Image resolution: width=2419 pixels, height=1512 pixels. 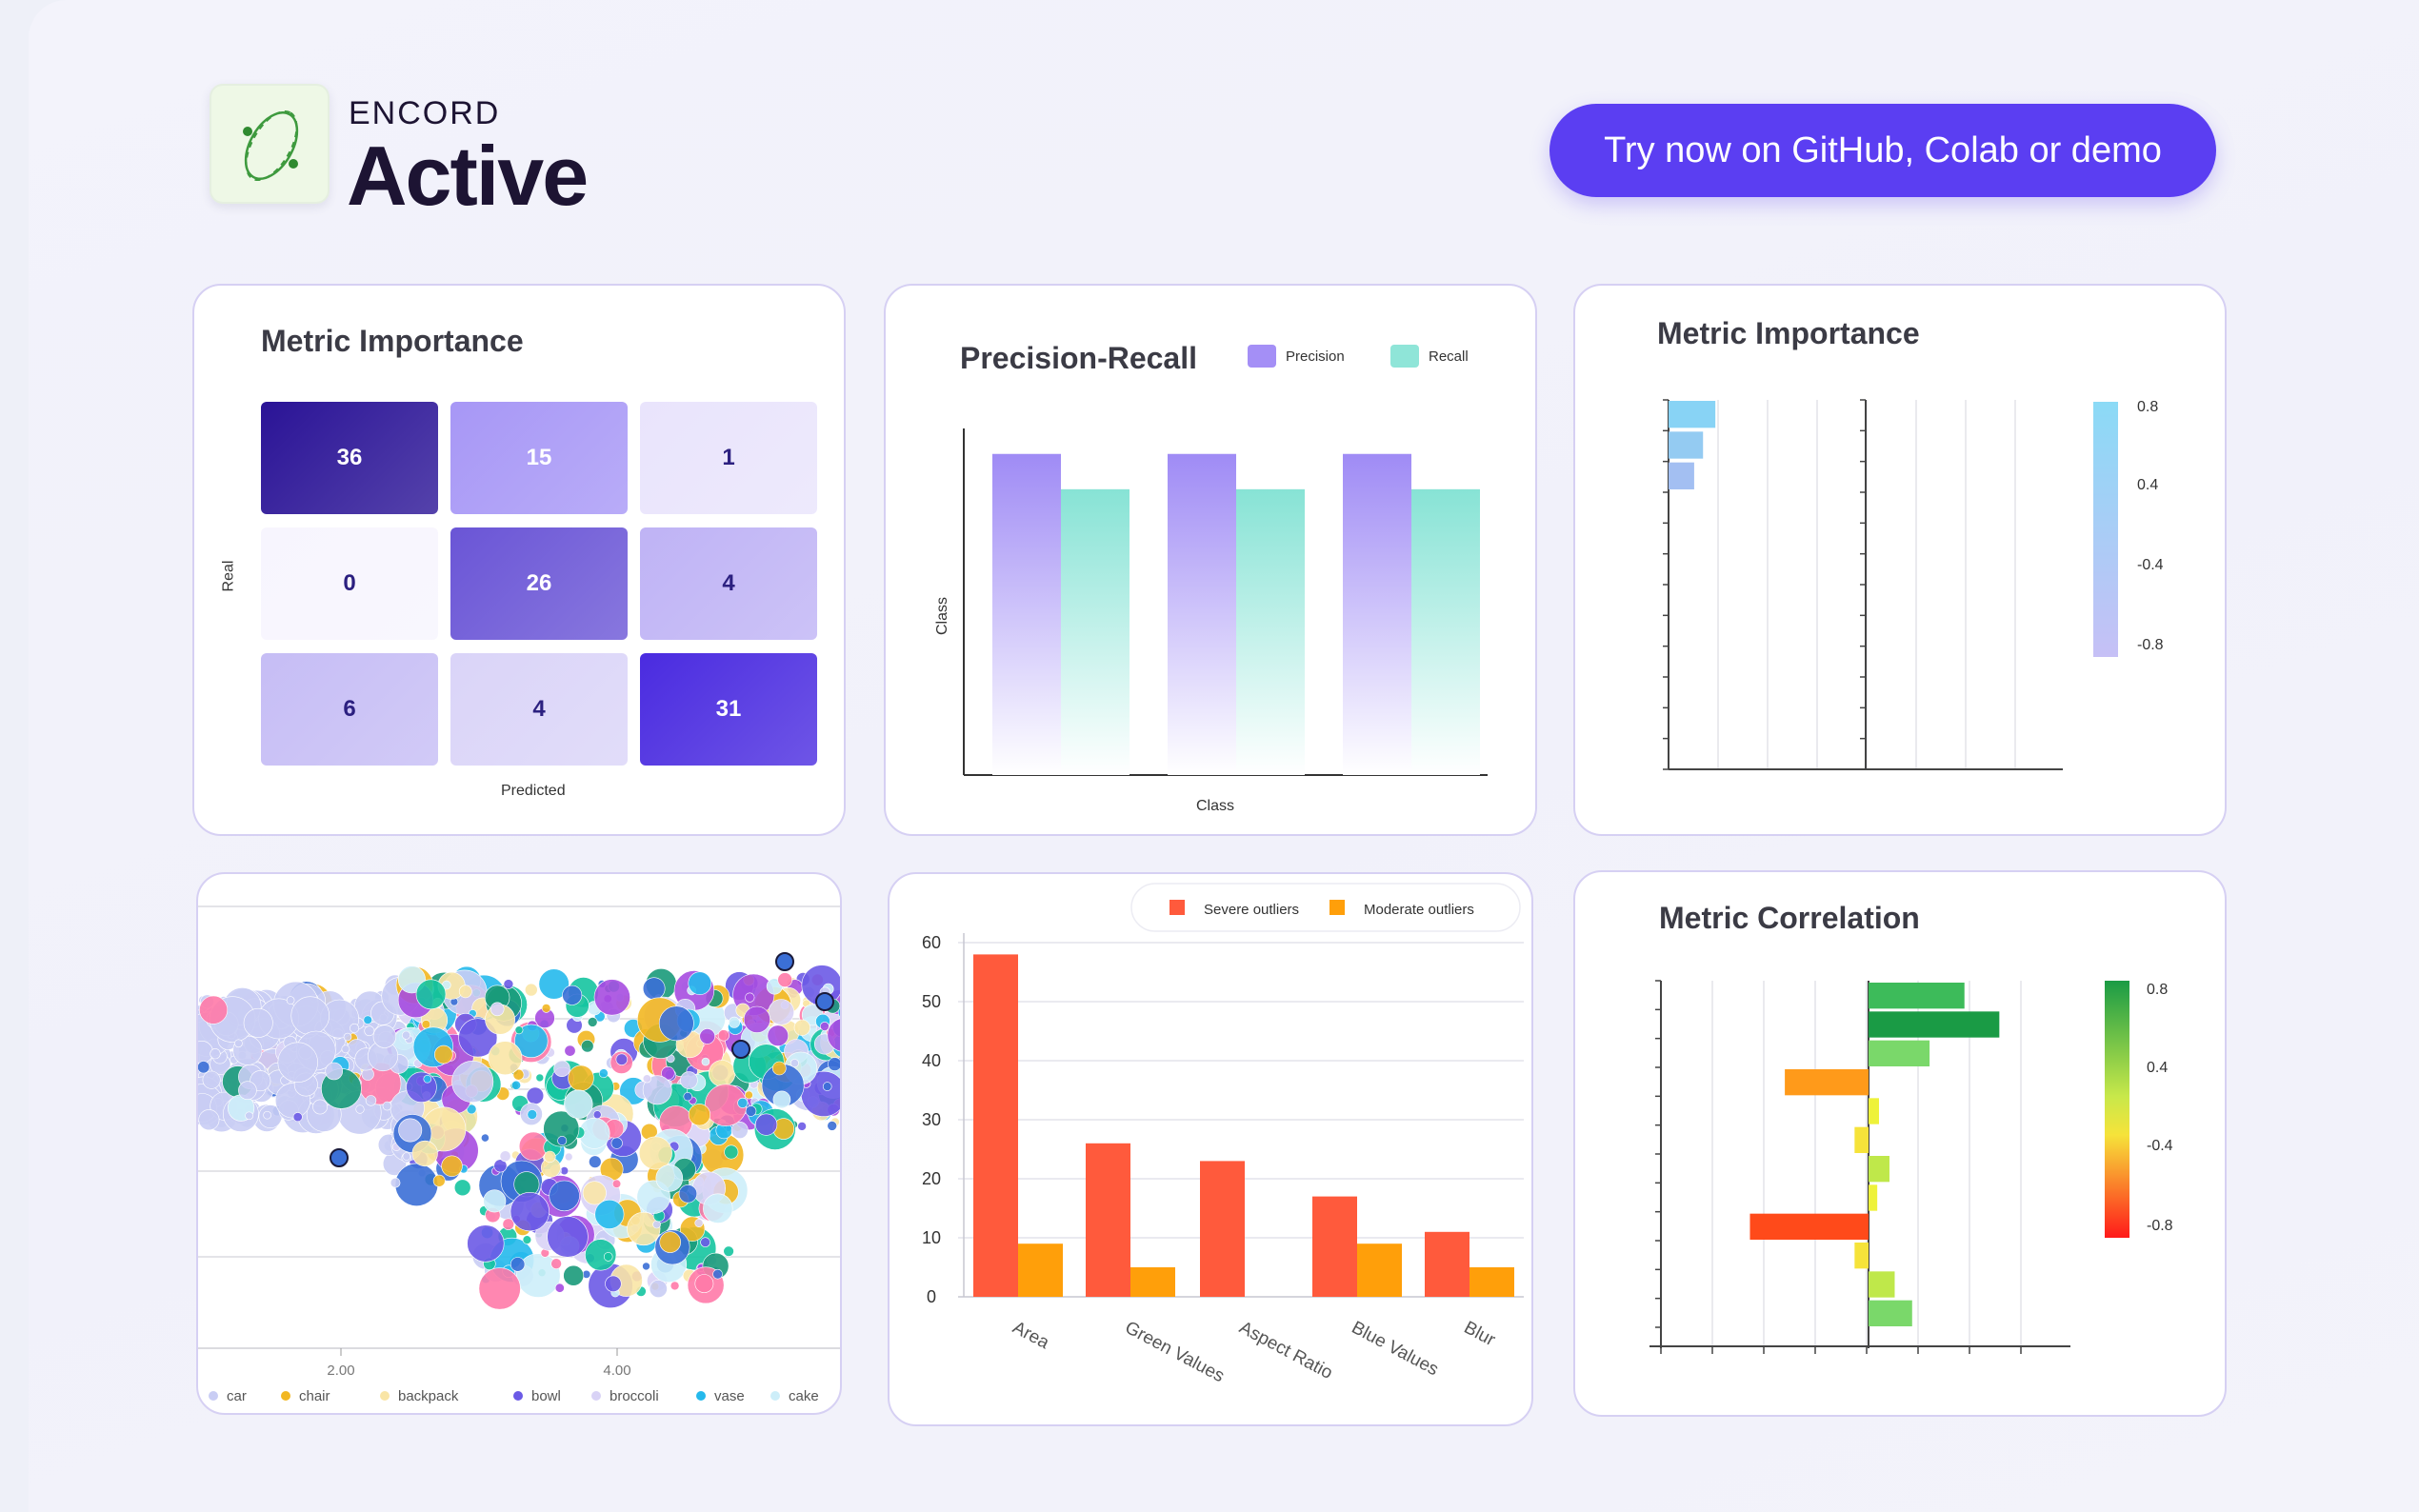 I want to click on legend-label: broccoli, so click(x=634, y=1396).